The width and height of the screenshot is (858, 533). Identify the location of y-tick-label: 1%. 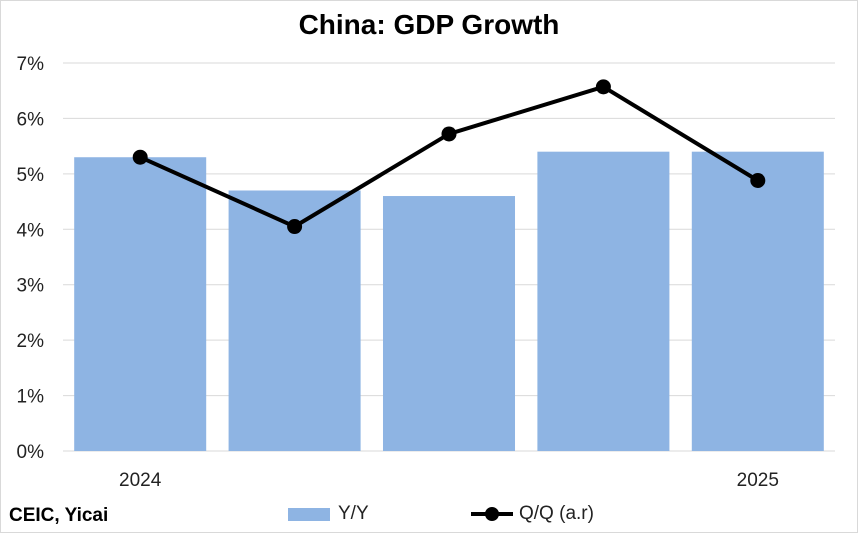
(31, 397).